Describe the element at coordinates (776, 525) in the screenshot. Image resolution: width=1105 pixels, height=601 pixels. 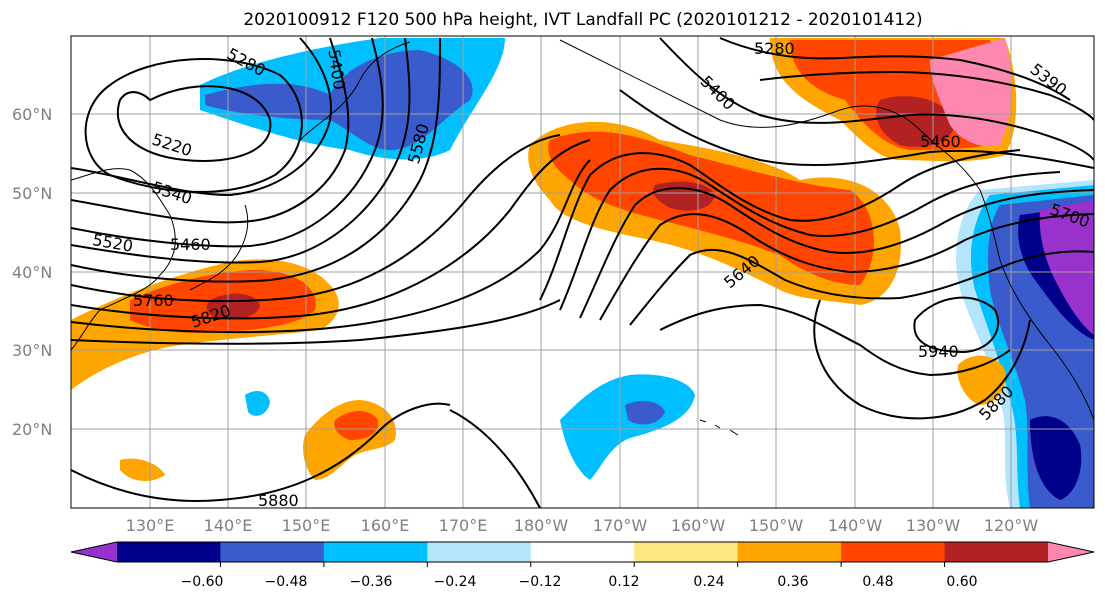
I see `lon-label-150w: 150°W` at that location.